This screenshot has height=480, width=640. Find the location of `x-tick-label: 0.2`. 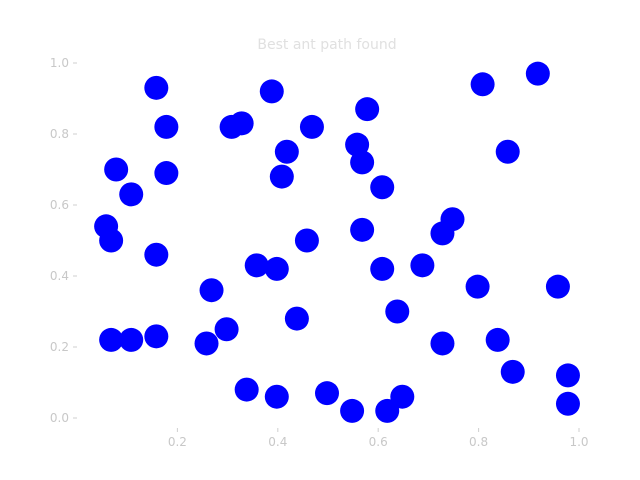

x-tick-label: 0.2 is located at coordinates (177, 442).